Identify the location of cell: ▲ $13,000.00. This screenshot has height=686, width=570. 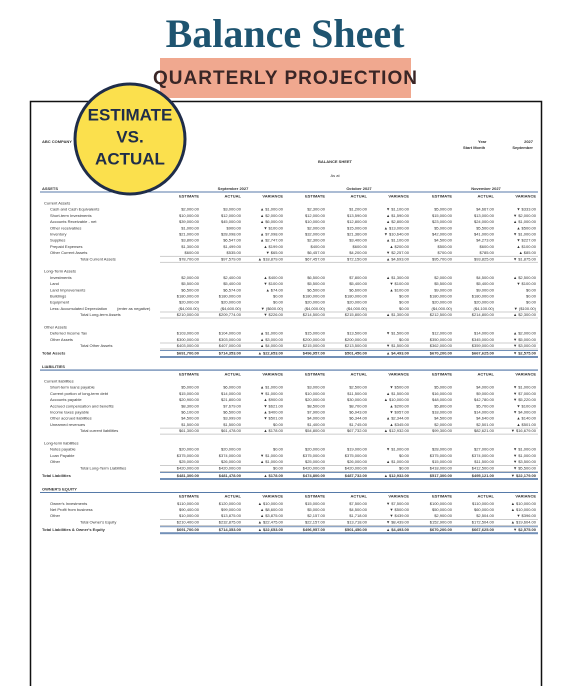
(397, 227).